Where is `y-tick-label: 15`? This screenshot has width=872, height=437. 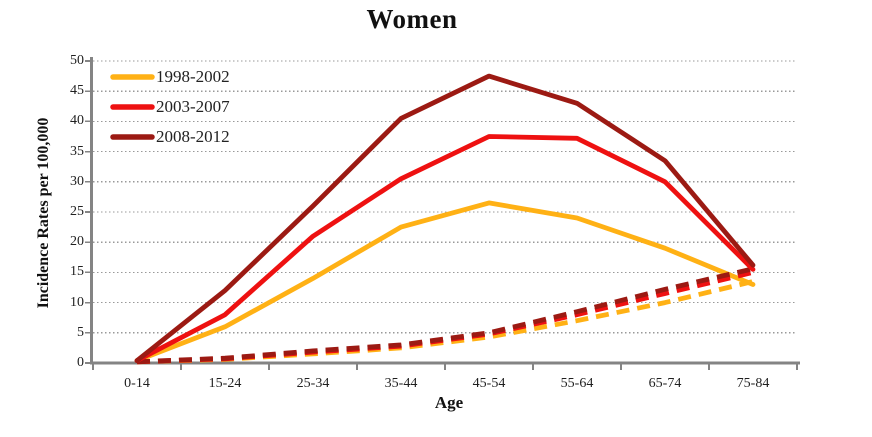 y-tick-label: 15 is located at coordinates (77, 271).